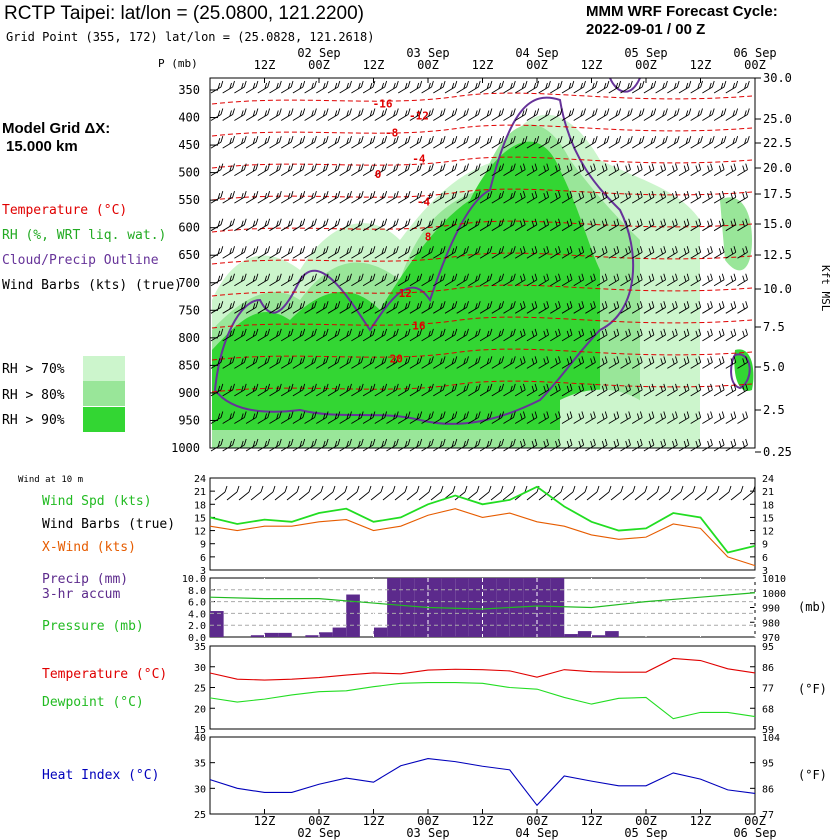 Image resolution: width=840 pixels, height=840 pixels. I want to click on p-tick-700: 700, so click(189, 283).